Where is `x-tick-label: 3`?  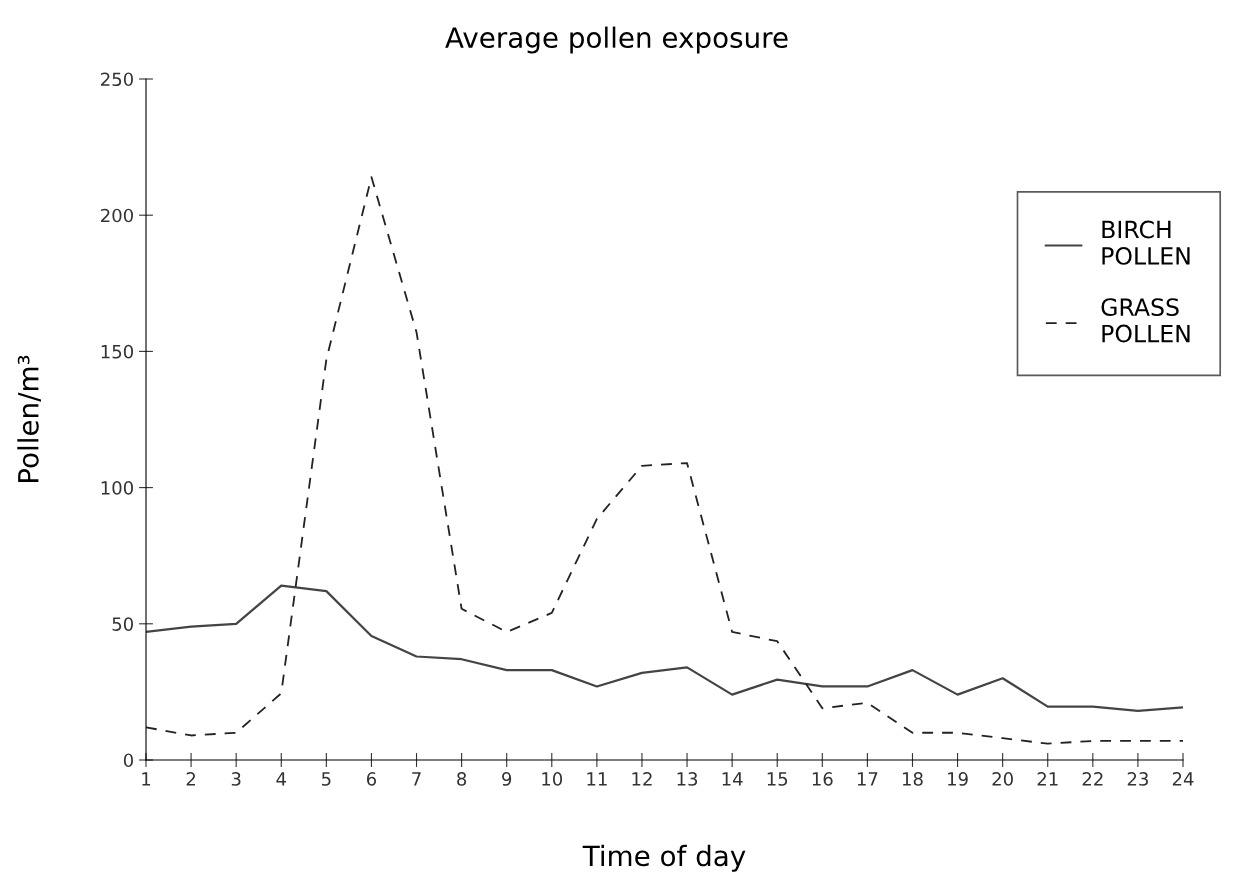 x-tick-label: 3 is located at coordinates (236, 779).